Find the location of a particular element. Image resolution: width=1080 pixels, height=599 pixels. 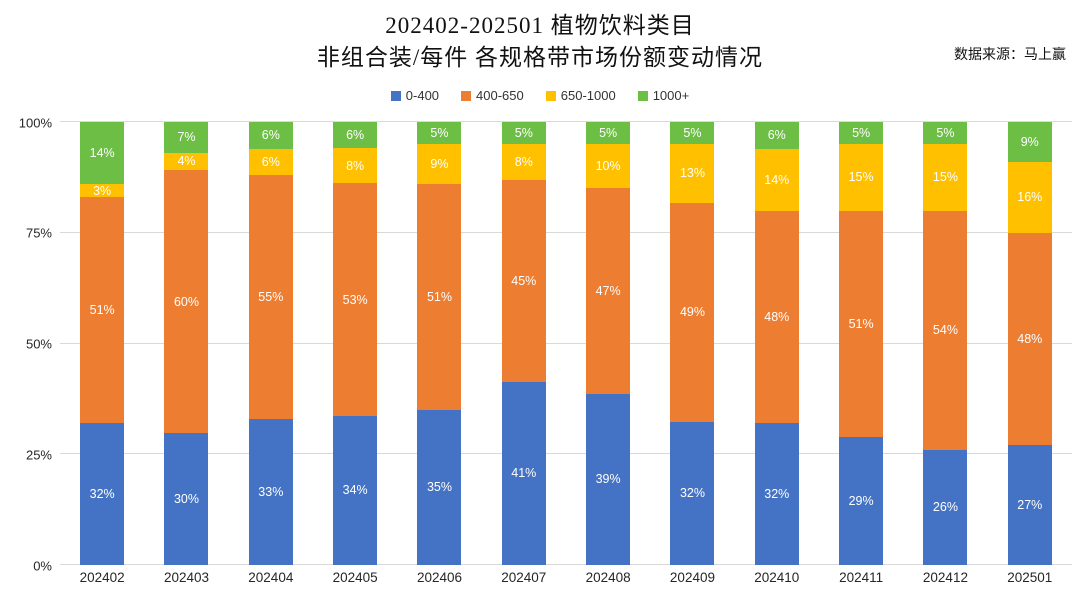

bar-segment-label: 55% is located at coordinates (271, 296).